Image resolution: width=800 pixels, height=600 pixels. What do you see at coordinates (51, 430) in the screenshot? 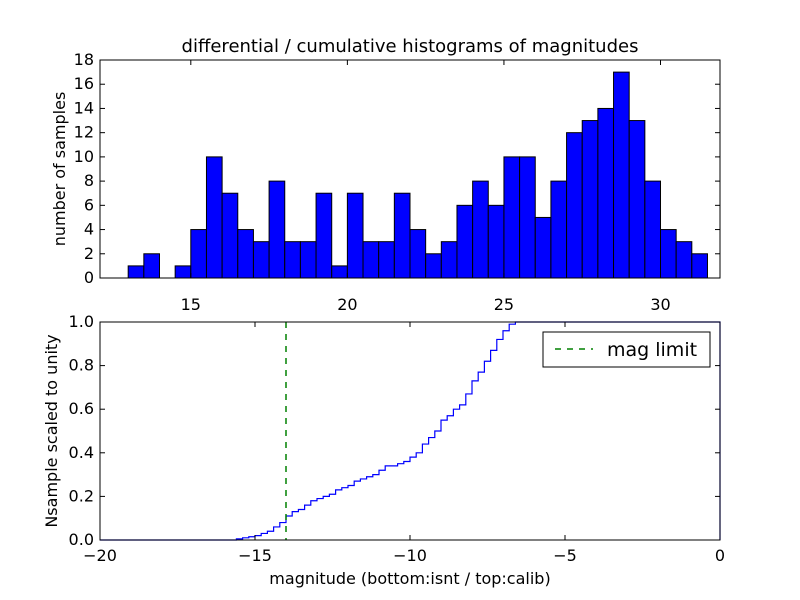
I see `bottom-y-axis-label: Nsample scaled to unity` at bounding box center [51, 430].